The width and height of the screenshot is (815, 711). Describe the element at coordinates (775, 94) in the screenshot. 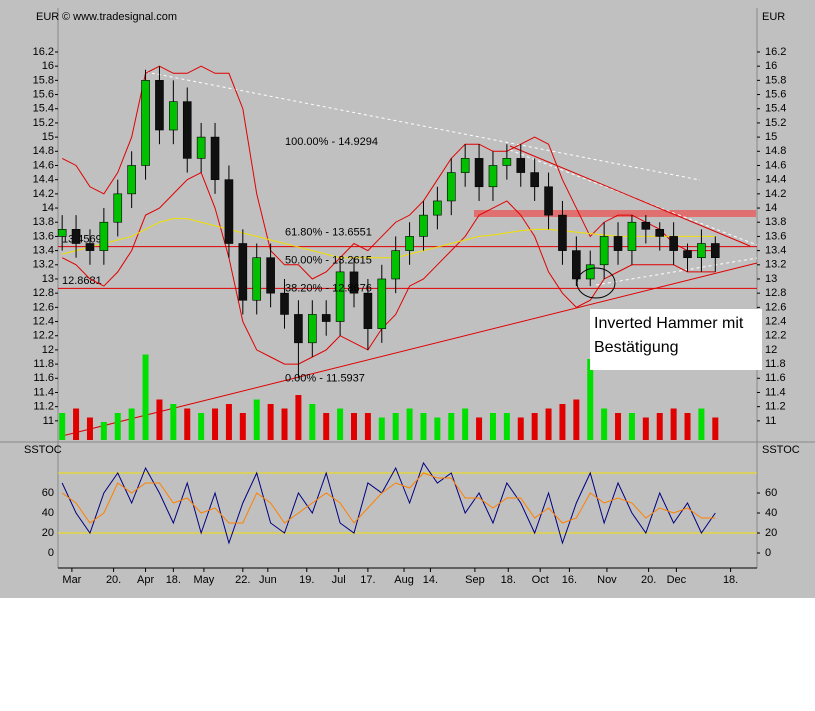

I see `y-tick-label: 15.6` at that location.